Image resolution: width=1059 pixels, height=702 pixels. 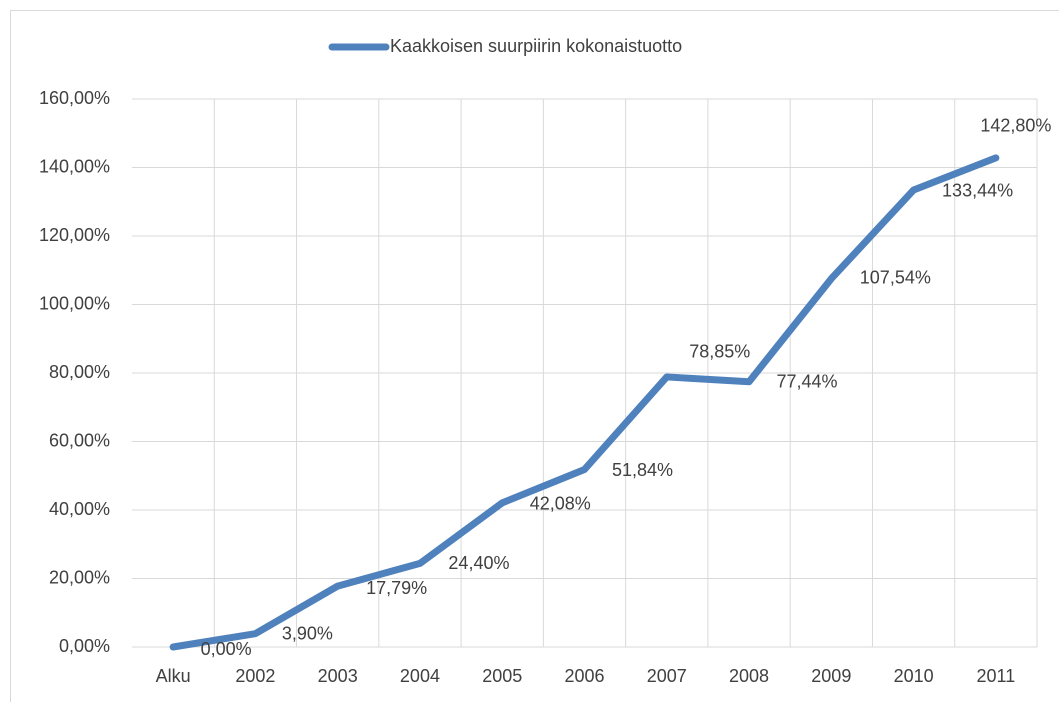 What do you see at coordinates (79, 509) in the screenshot?
I see `y-tick-label: 40,00%` at bounding box center [79, 509].